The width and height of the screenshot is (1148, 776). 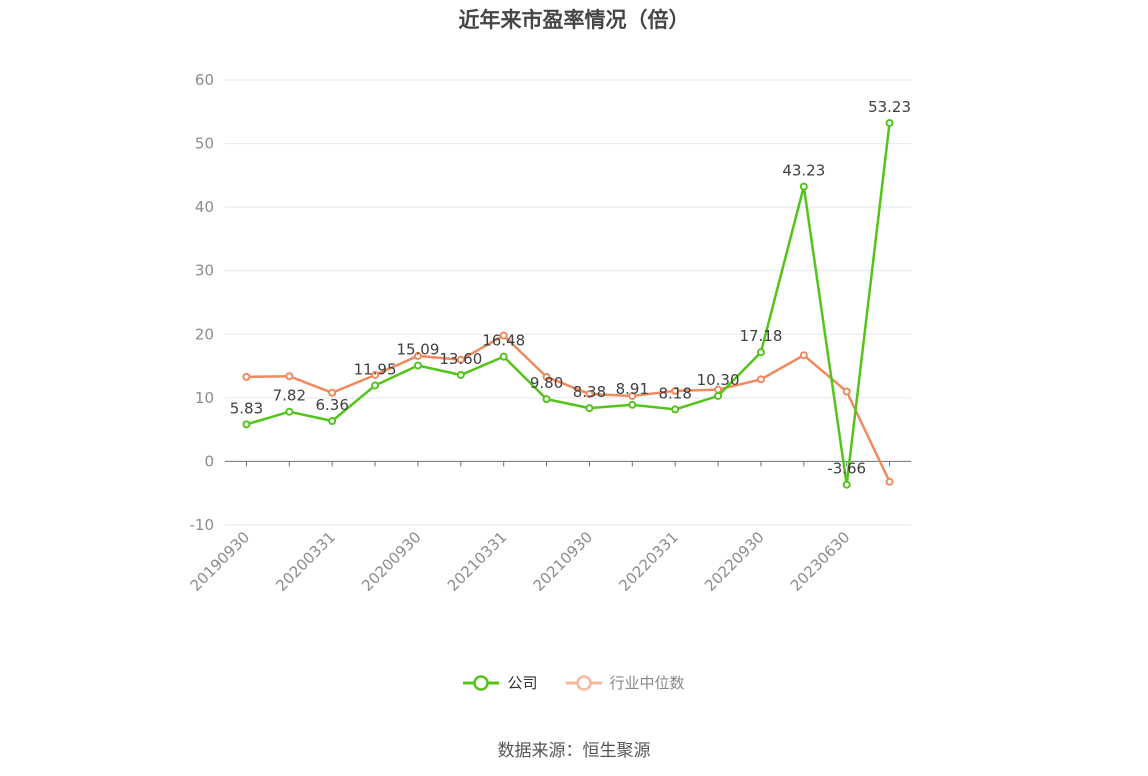 I want to click on y-tick-label: 0, so click(x=209, y=461).